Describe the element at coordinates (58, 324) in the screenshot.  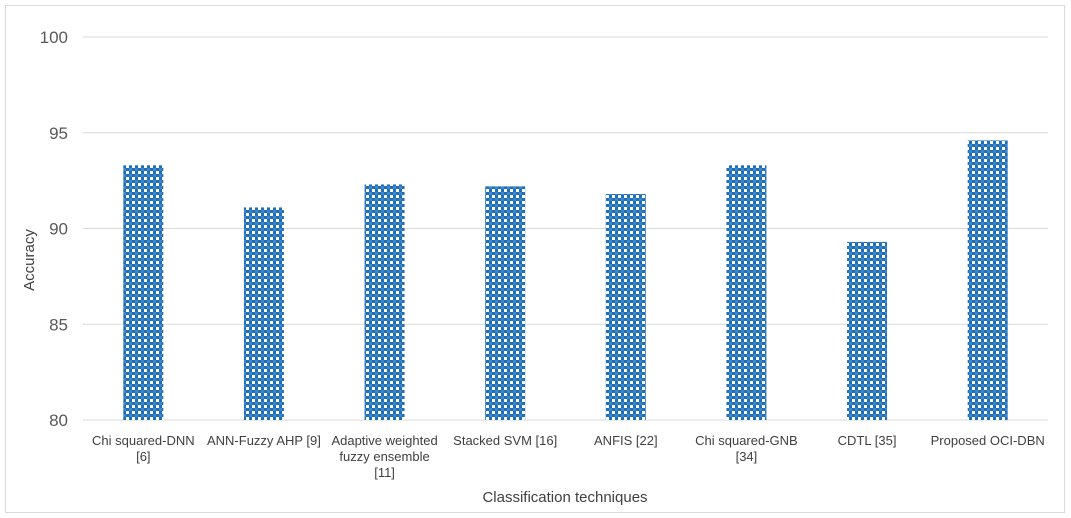
I see `y-tick-label: 85` at that location.